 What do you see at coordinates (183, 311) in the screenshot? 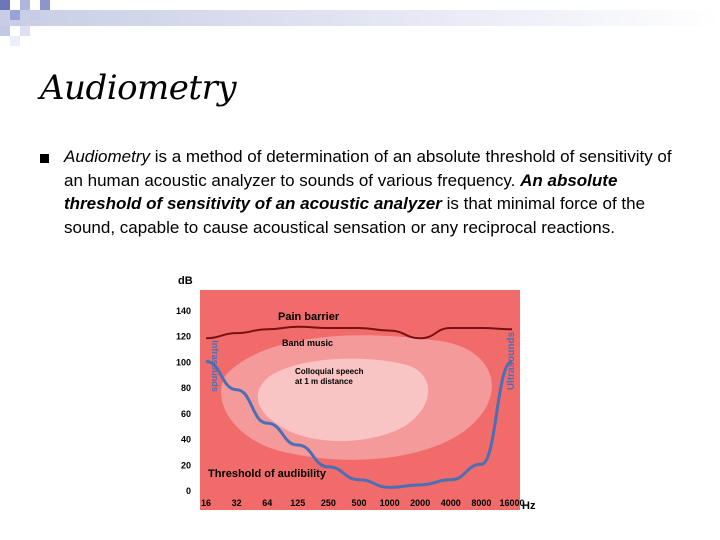
I see `y-tick-label: 140` at bounding box center [183, 311].